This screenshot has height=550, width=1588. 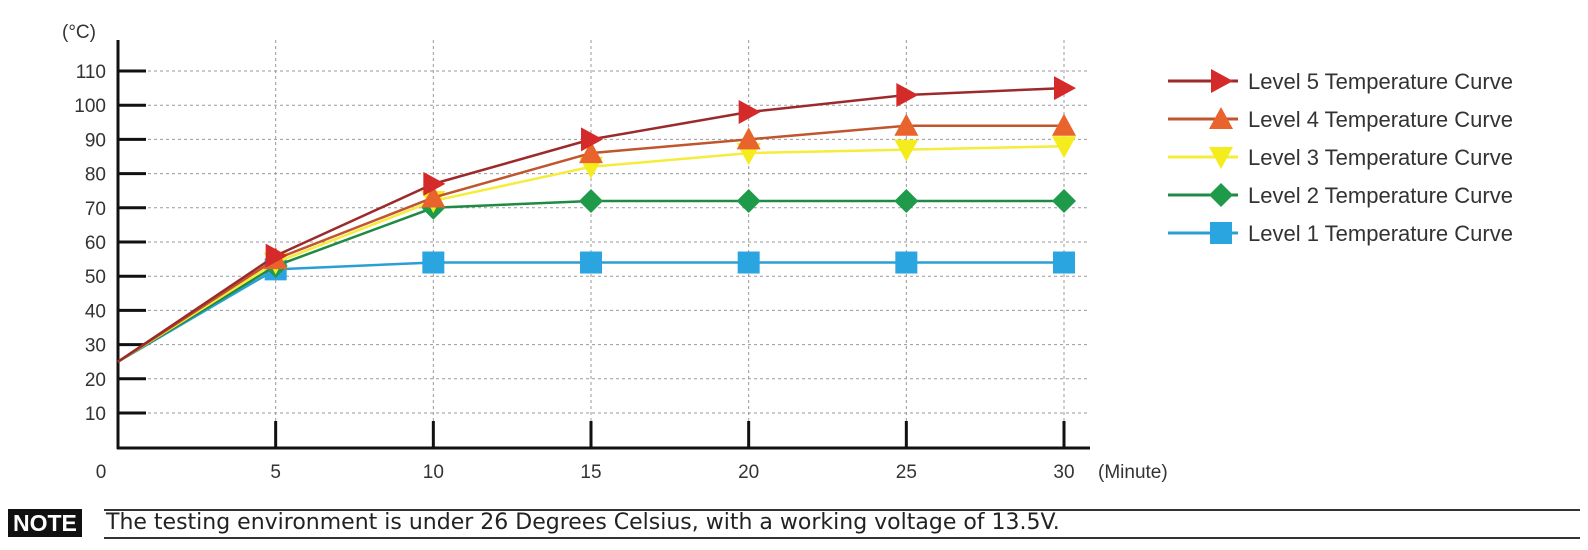 I want to click on legend-item: Level 1 Temperature Curve, so click(x=1340, y=233).